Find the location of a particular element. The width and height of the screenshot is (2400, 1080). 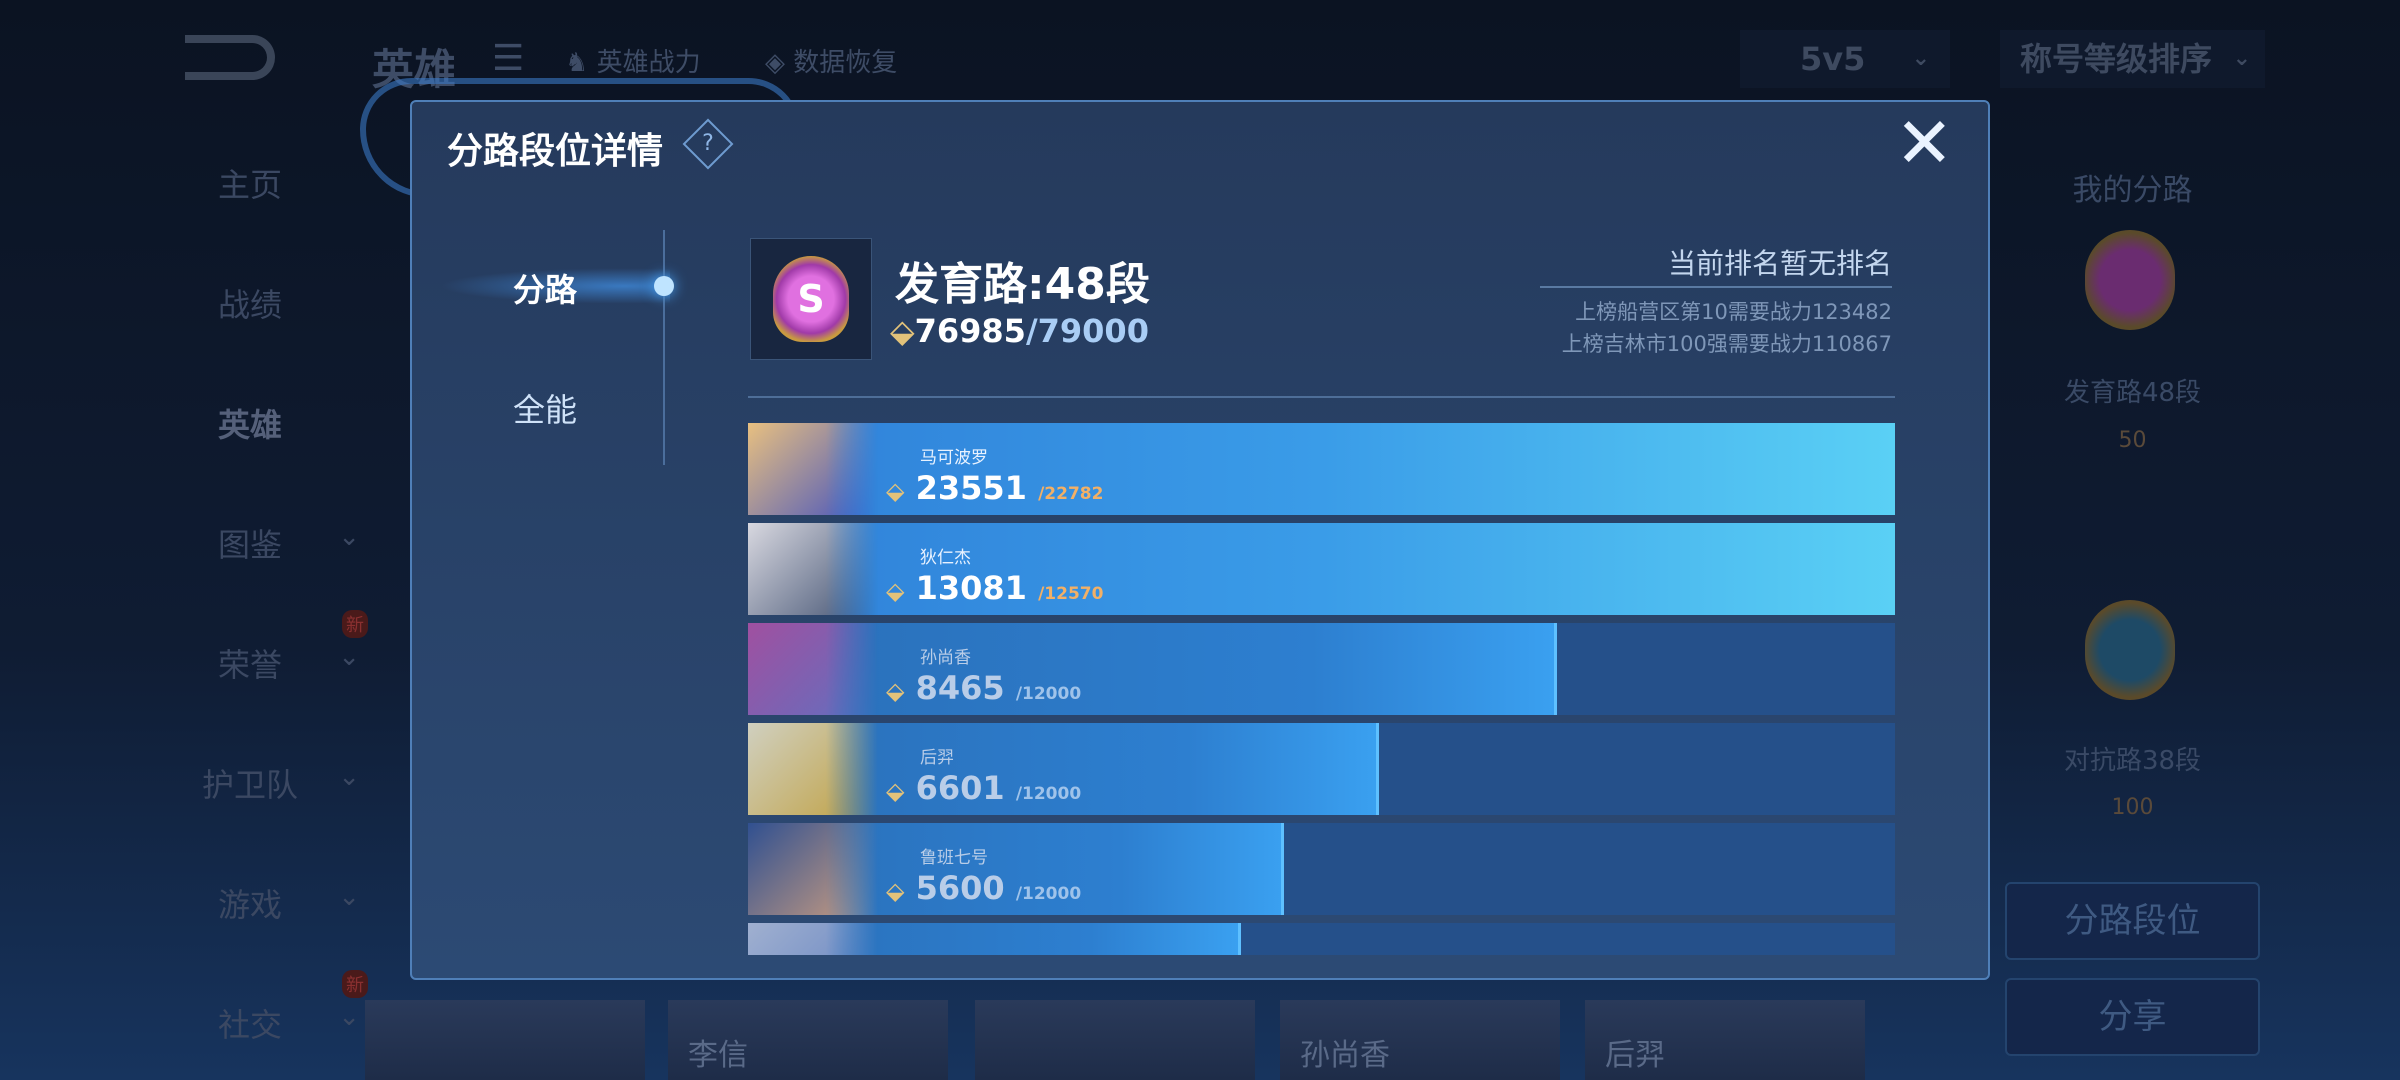

ranking-requirement-2: 上榜吉林市100强需要战力110867 is located at coordinates (1726, 344).